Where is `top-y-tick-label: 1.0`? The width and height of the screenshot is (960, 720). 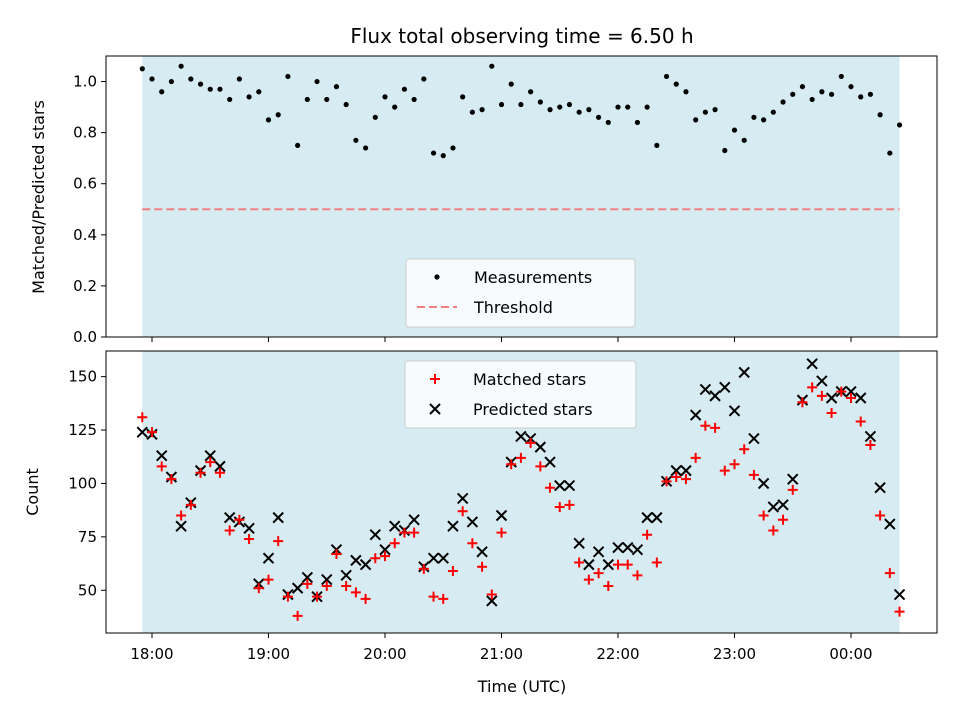
top-y-tick-label: 1.0 is located at coordinates (85, 82).